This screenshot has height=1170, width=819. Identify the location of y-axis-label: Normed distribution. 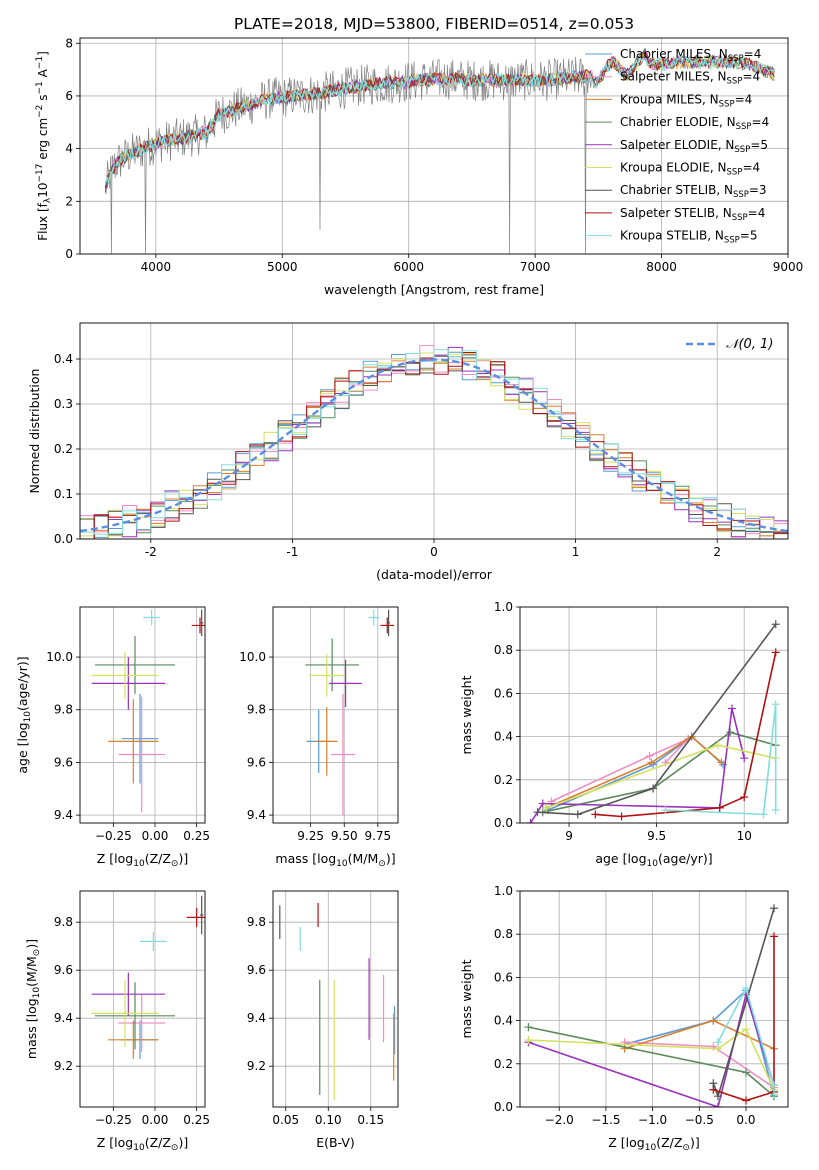
(34, 431).